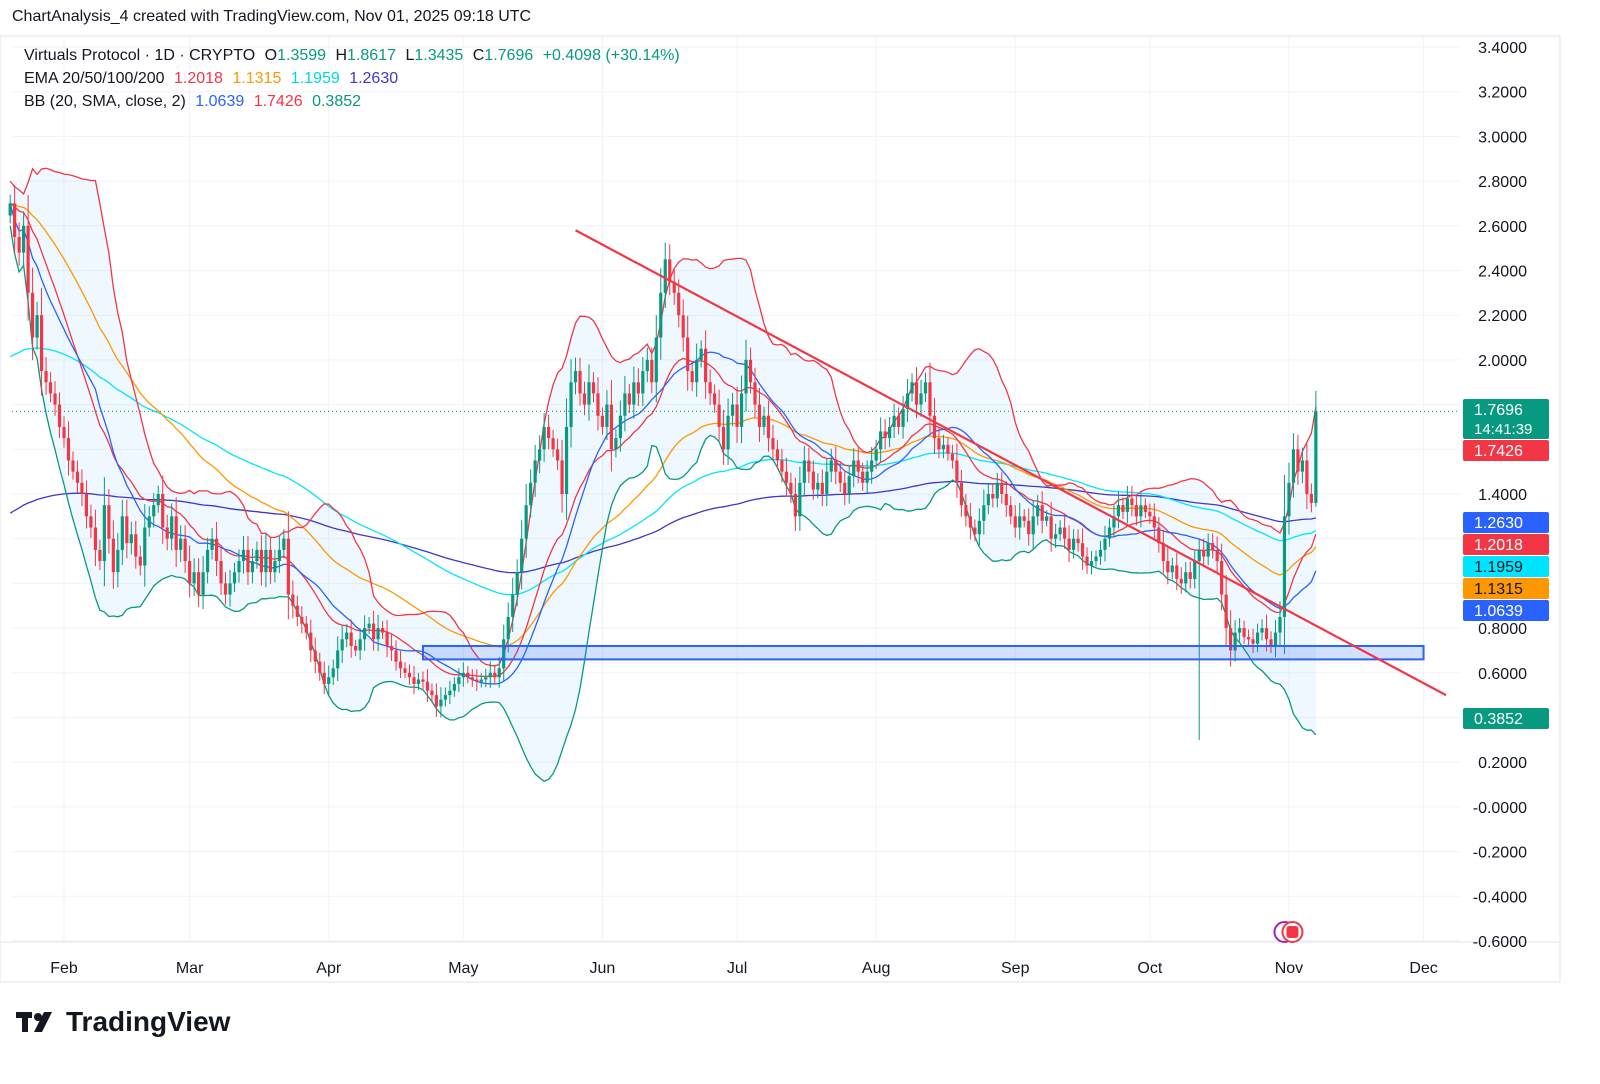 The image size is (1600, 1084). What do you see at coordinates (1502, 763) in the screenshot?
I see `y-tick-label: 0.2000` at bounding box center [1502, 763].